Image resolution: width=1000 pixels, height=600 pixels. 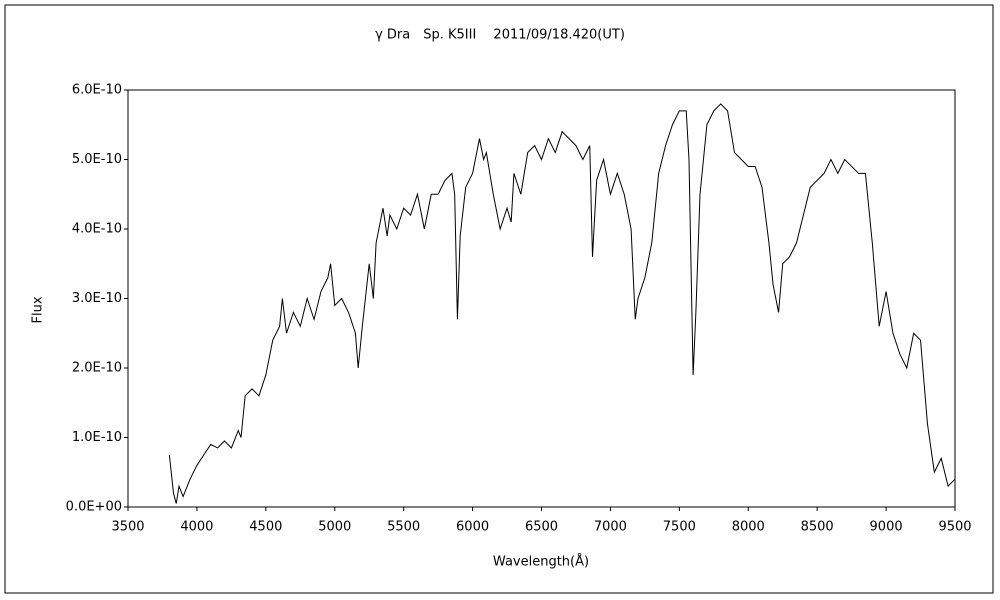 What do you see at coordinates (541, 562) in the screenshot?
I see `x-axis-label: Wavelength(Å)` at bounding box center [541, 562].